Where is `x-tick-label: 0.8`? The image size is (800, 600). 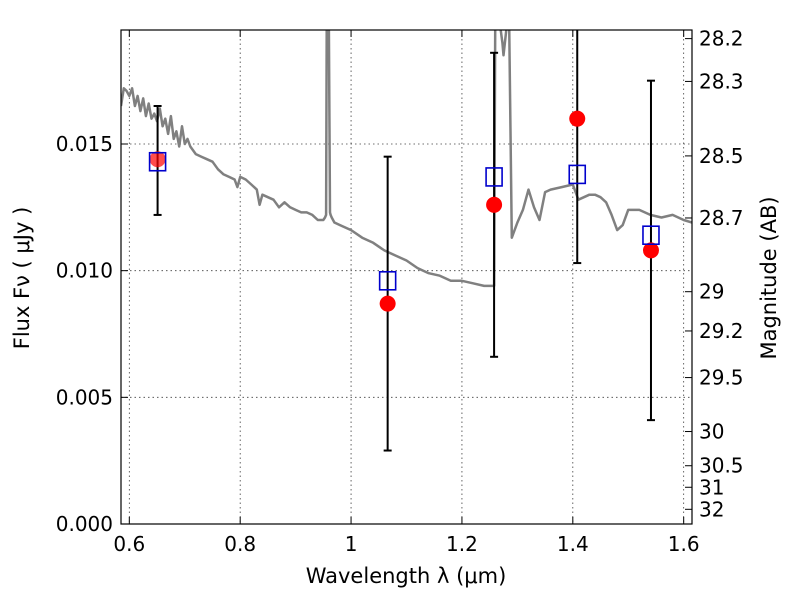
x-tick-label: 0.8 is located at coordinates (240, 544).